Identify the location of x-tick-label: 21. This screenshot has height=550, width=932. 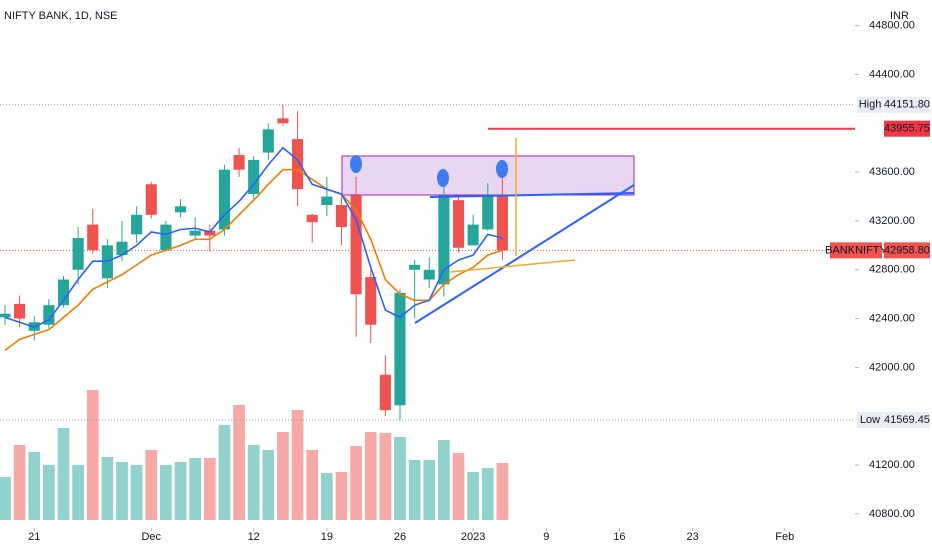
(34, 537).